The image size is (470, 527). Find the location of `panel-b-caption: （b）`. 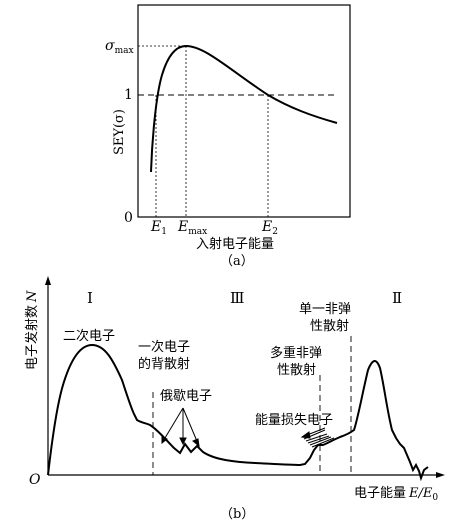

panel-b-caption: （b） is located at coordinates (237, 514).